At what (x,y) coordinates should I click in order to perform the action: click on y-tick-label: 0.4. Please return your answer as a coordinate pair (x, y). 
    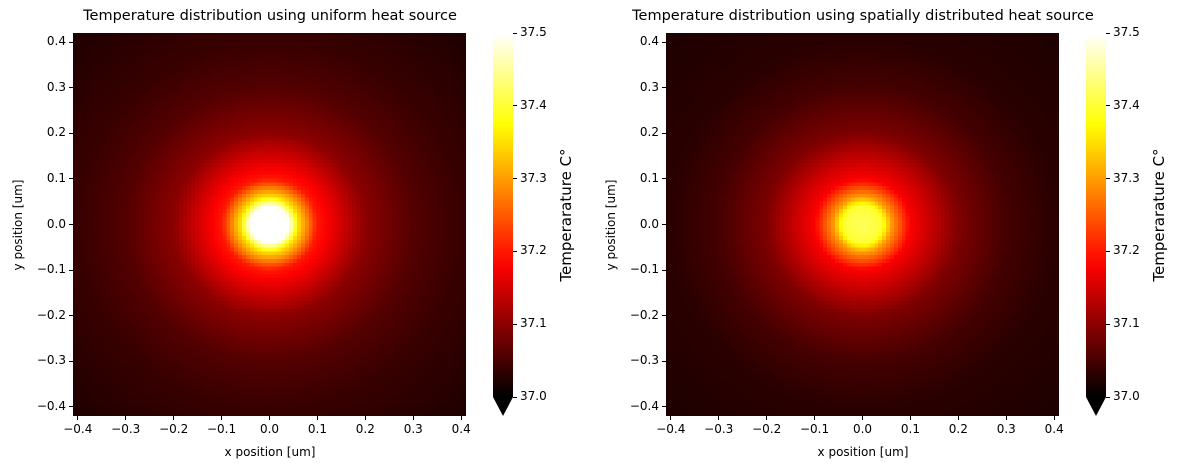
    Looking at the image, I should click on (649, 41).